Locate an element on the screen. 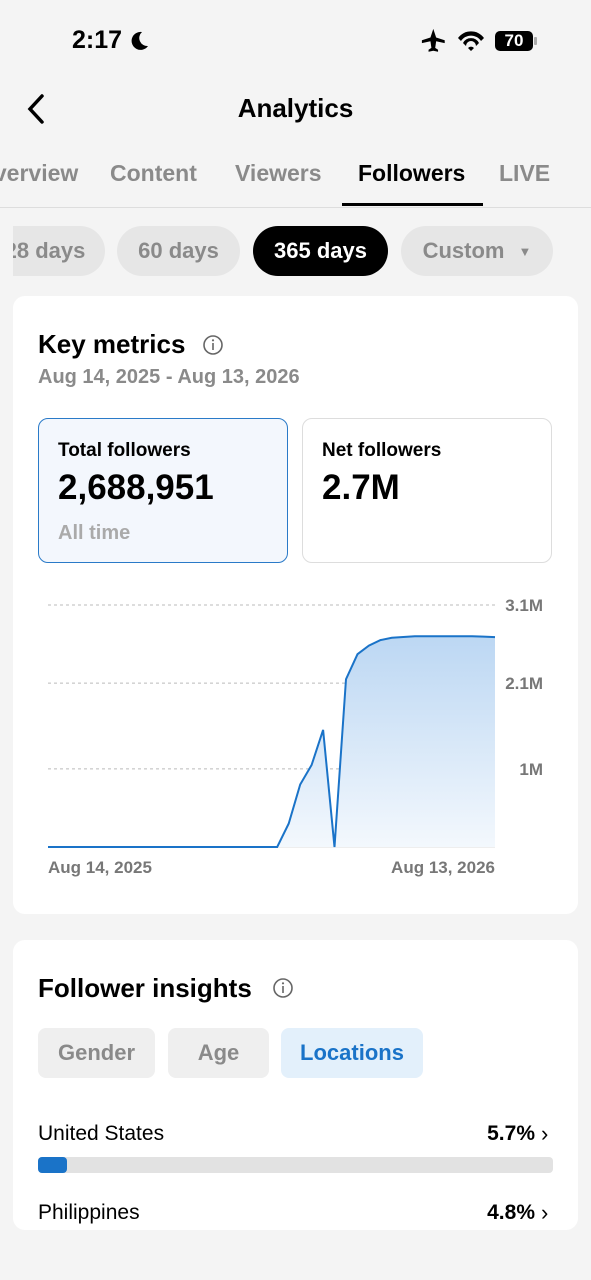 The height and width of the screenshot is (1280, 591). range-label: Custom is located at coordinates (463, 250).